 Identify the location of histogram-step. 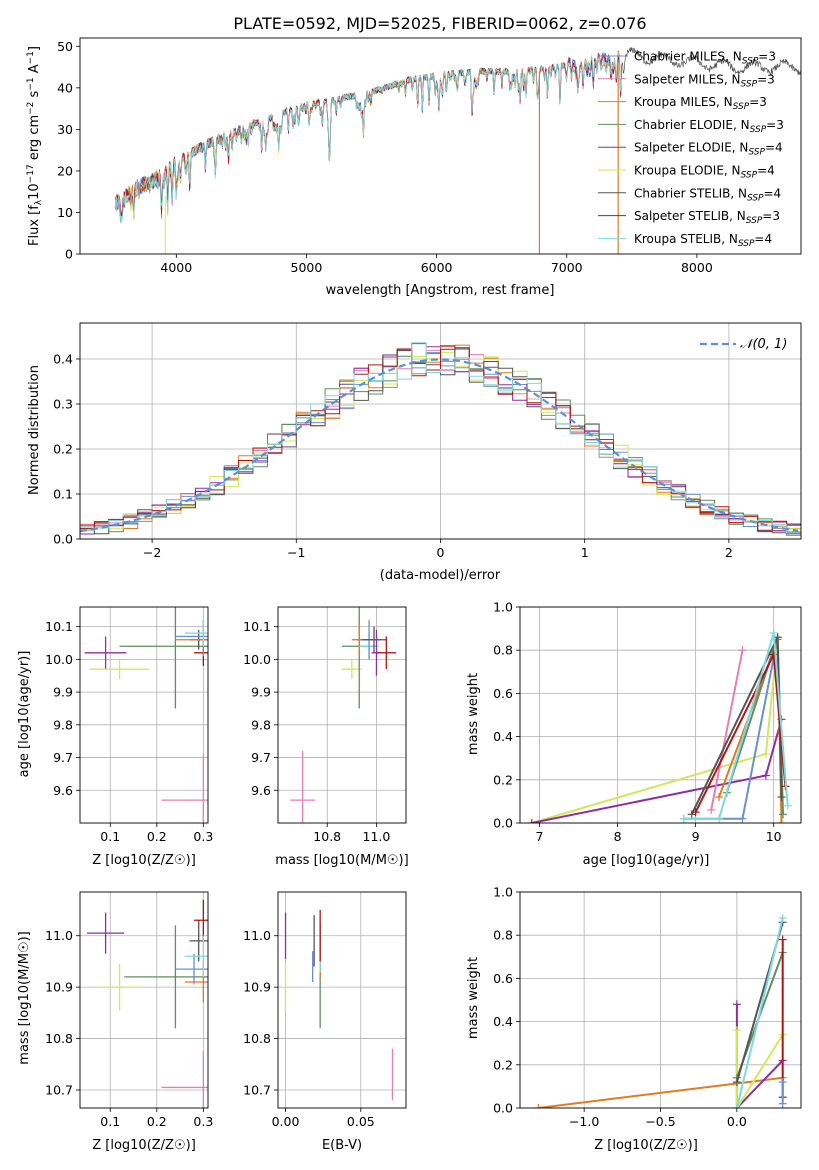
(440, 440).